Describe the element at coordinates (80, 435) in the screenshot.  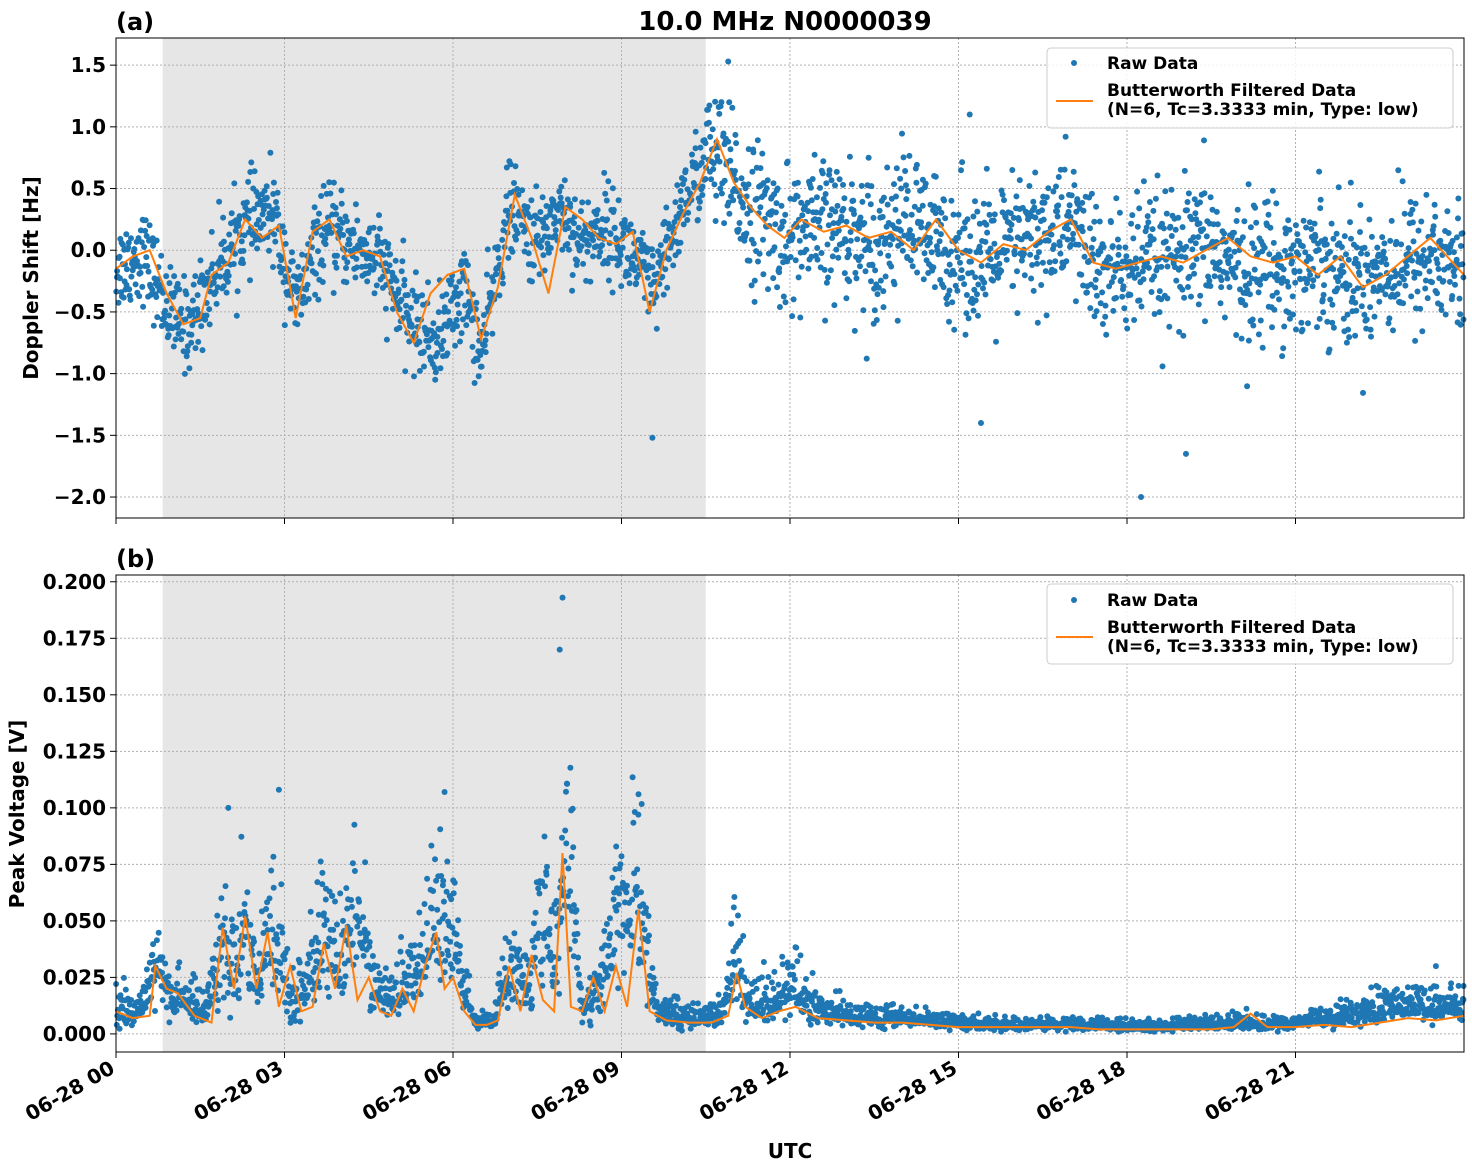
I see `y-tick-label: −1.5` at that location.